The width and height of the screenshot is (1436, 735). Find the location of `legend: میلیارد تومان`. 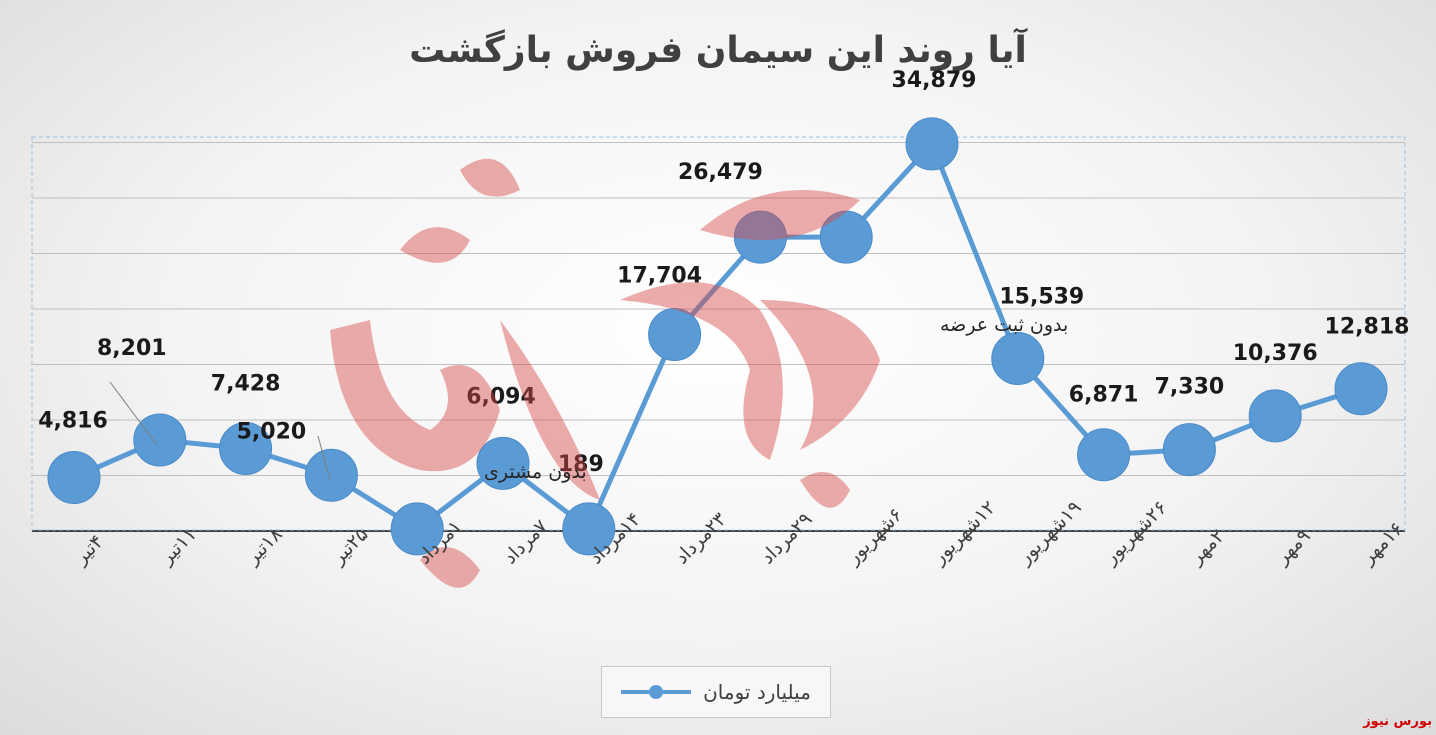

legend: میلیارد تومان is located at coordinates (716, 692).